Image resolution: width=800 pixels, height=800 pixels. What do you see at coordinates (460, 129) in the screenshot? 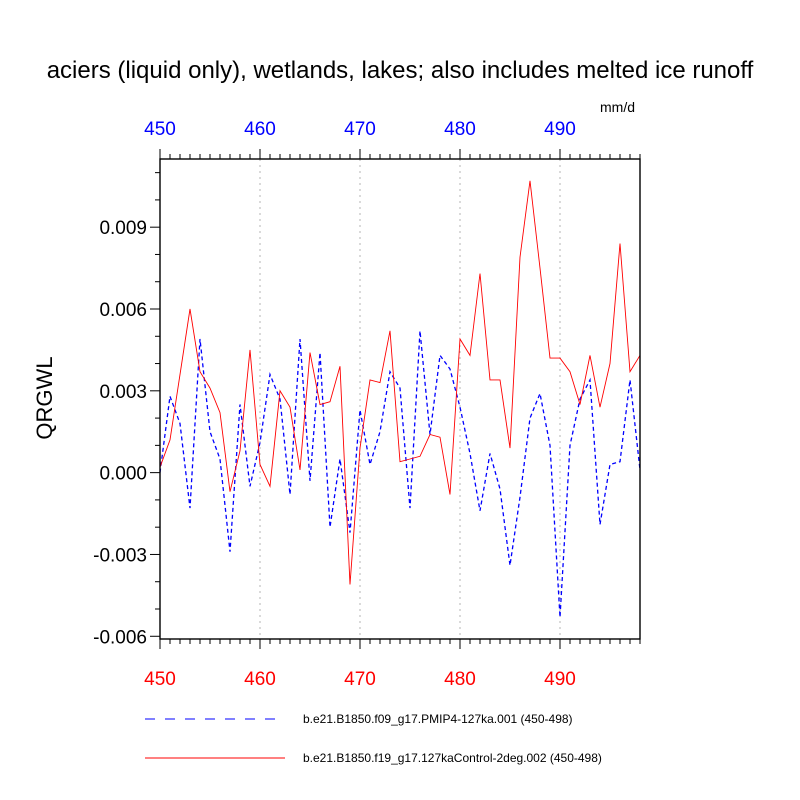
I see `x-top-tick-label: 480` at bounding box center [460, 129].